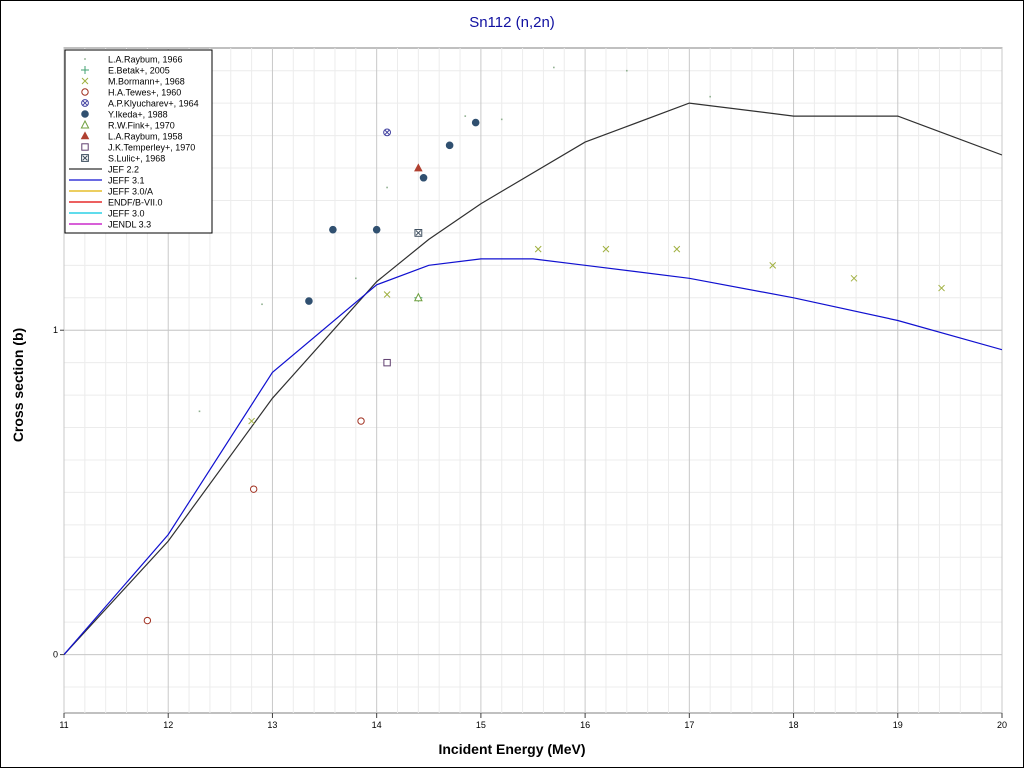  I want to click on legend-entry: L.A.Raybum, 1966, so click(133, 60).